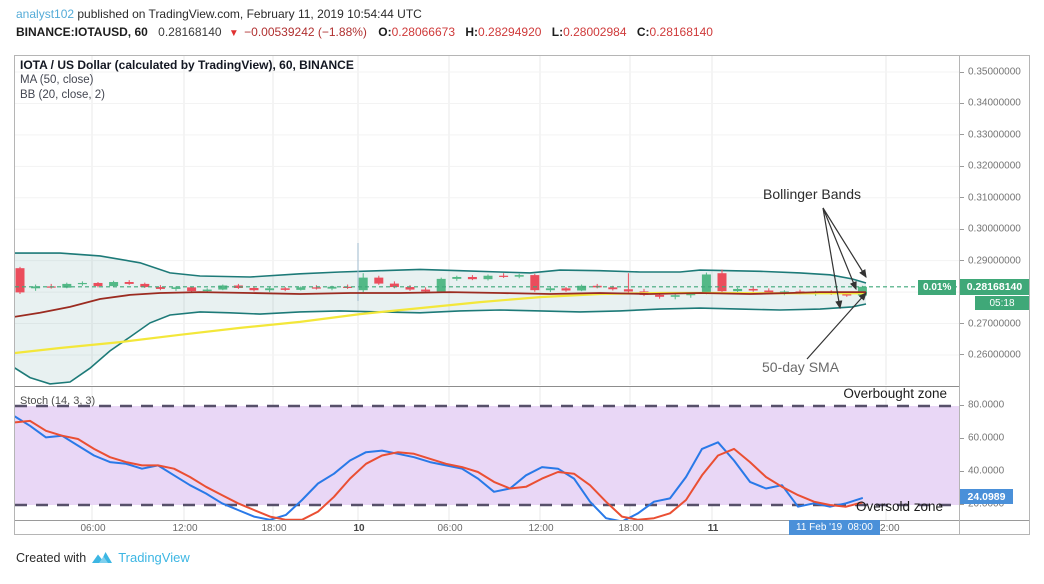 The image size is (1044, 584). What do you see at coordinates (899, 506) in the screenshot?
I see `oversold-zone-label: Oversold zone` at bounding box center [899, 506].